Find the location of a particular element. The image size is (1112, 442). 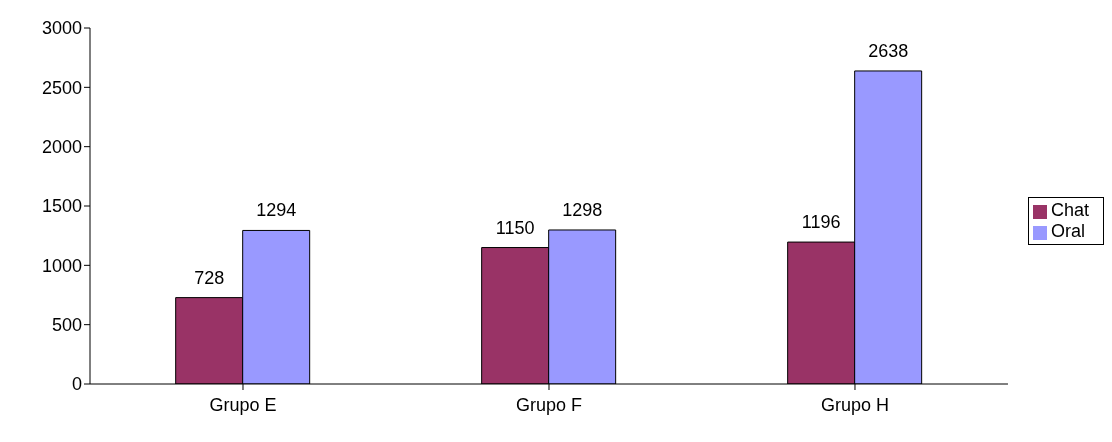

data-label: 728 is located at coordinates (209, 277).